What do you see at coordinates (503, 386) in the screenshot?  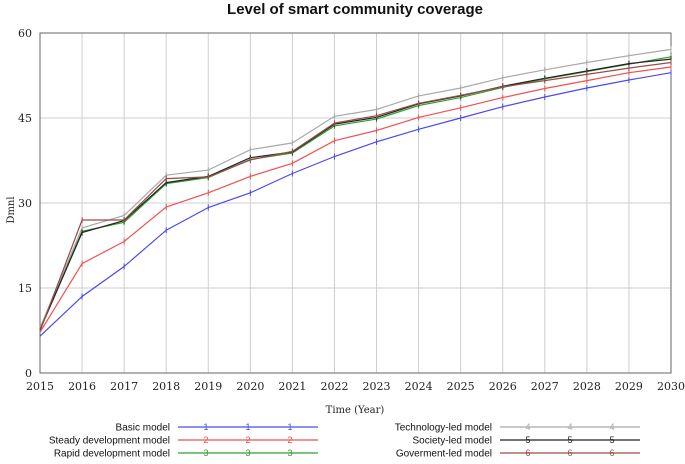 I see `x-tick-label: 2026` at bounding box center [503, 386].